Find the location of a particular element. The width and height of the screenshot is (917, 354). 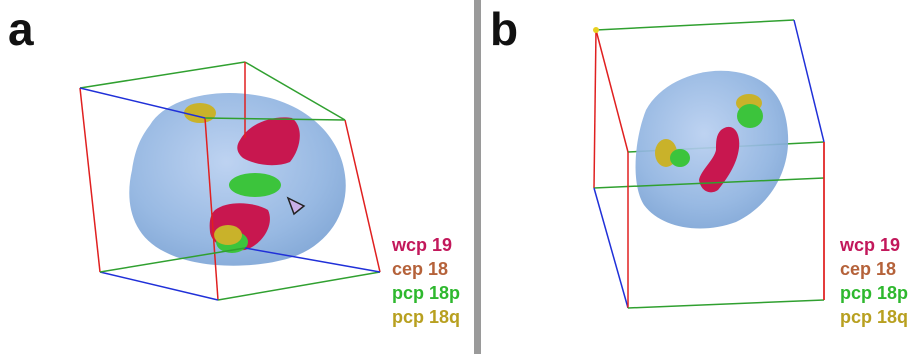

panel-label-b: b is located at coordinates (504, 29).